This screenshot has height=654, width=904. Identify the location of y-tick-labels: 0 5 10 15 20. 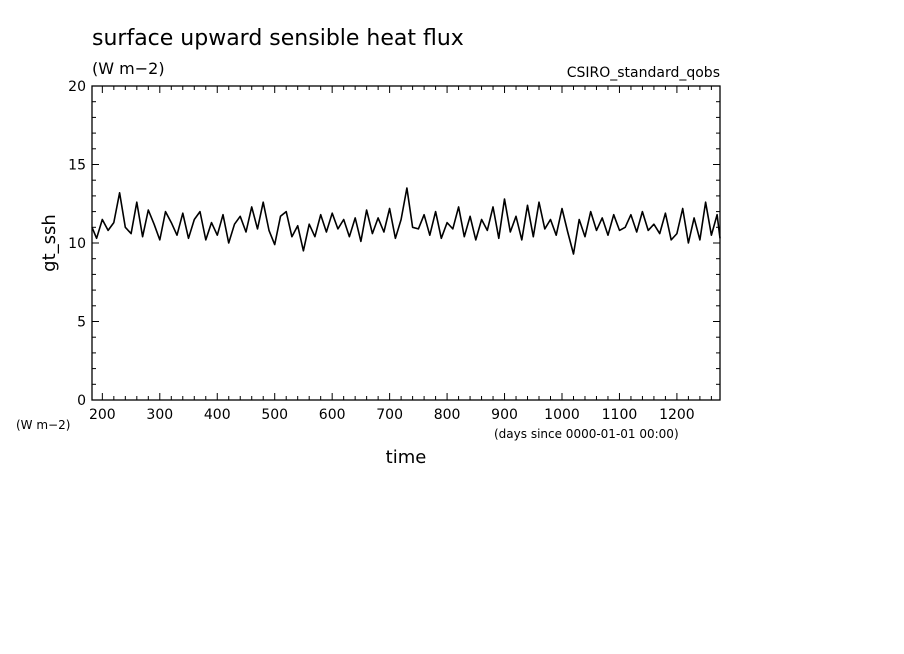
(77, 244).